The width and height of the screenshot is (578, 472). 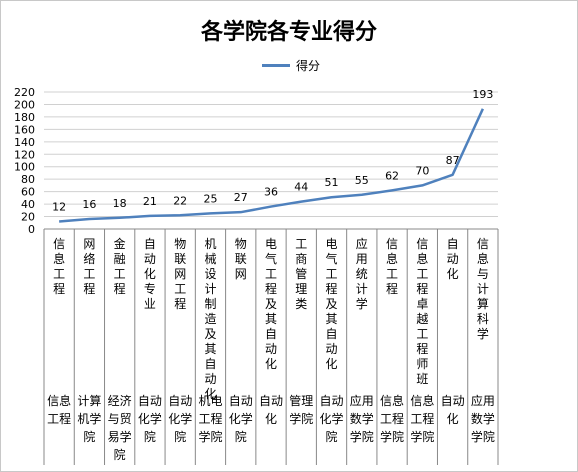 I want to click on y-tick-label: 60, so click(x=28, y=192).